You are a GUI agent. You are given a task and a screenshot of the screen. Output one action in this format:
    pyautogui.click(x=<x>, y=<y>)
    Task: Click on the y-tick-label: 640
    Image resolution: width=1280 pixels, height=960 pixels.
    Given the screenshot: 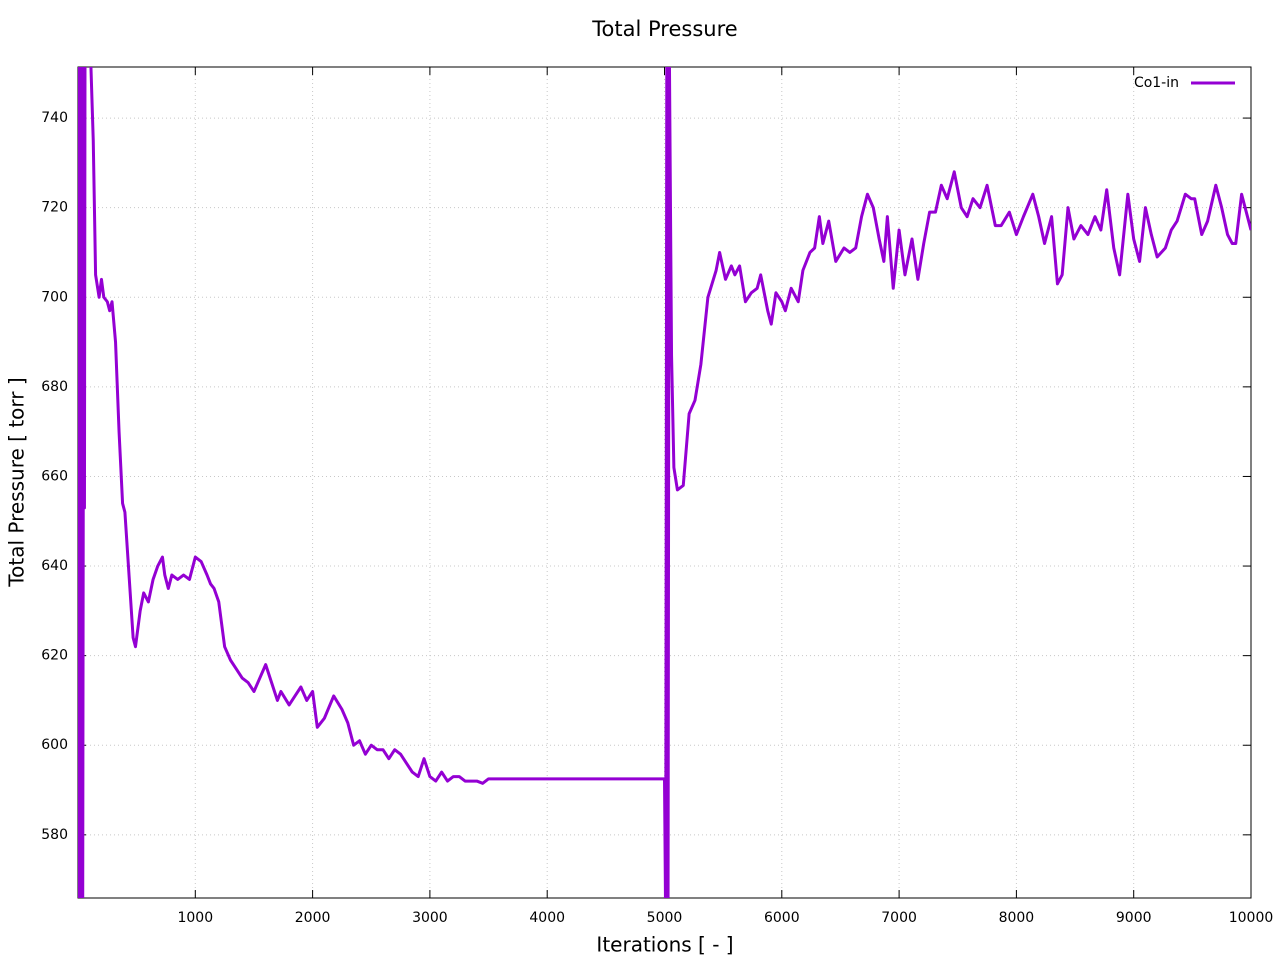 What is the action you would take?
    pyautogui.click(x=54, y=566)
    